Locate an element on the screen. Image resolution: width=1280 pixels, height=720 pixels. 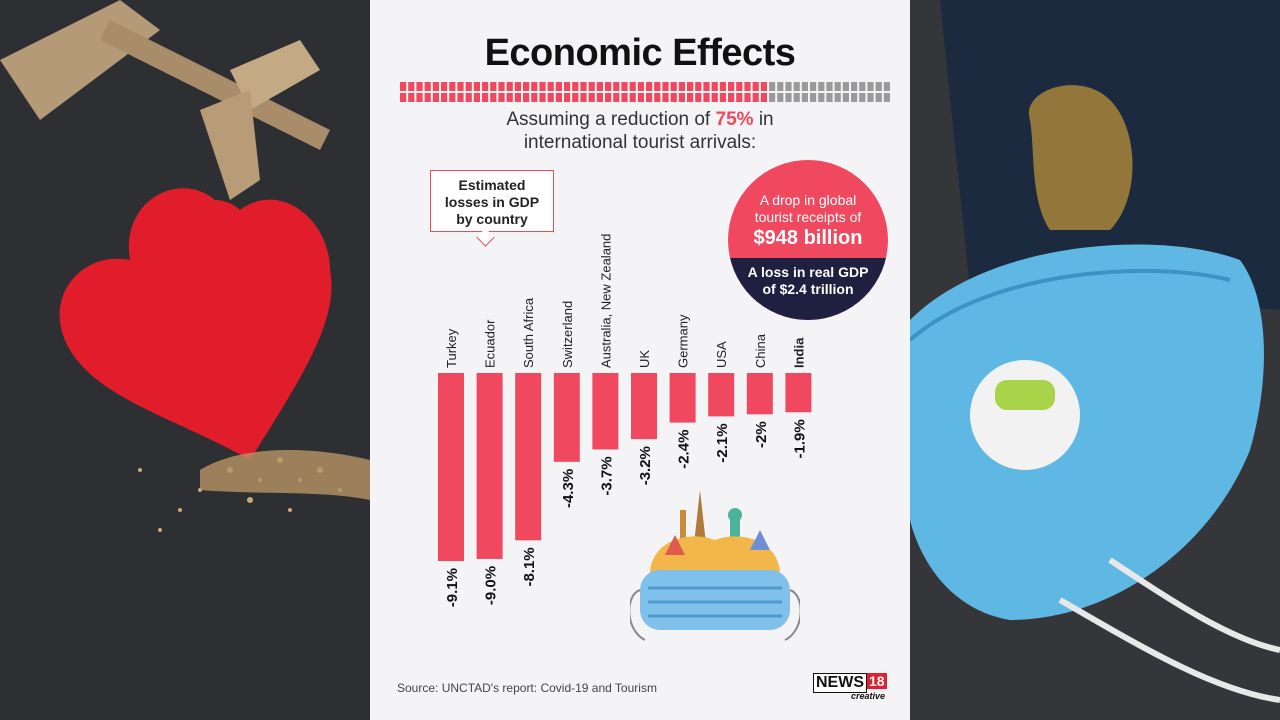
subtitle-suffix: in is located at coordinates (766, 119).